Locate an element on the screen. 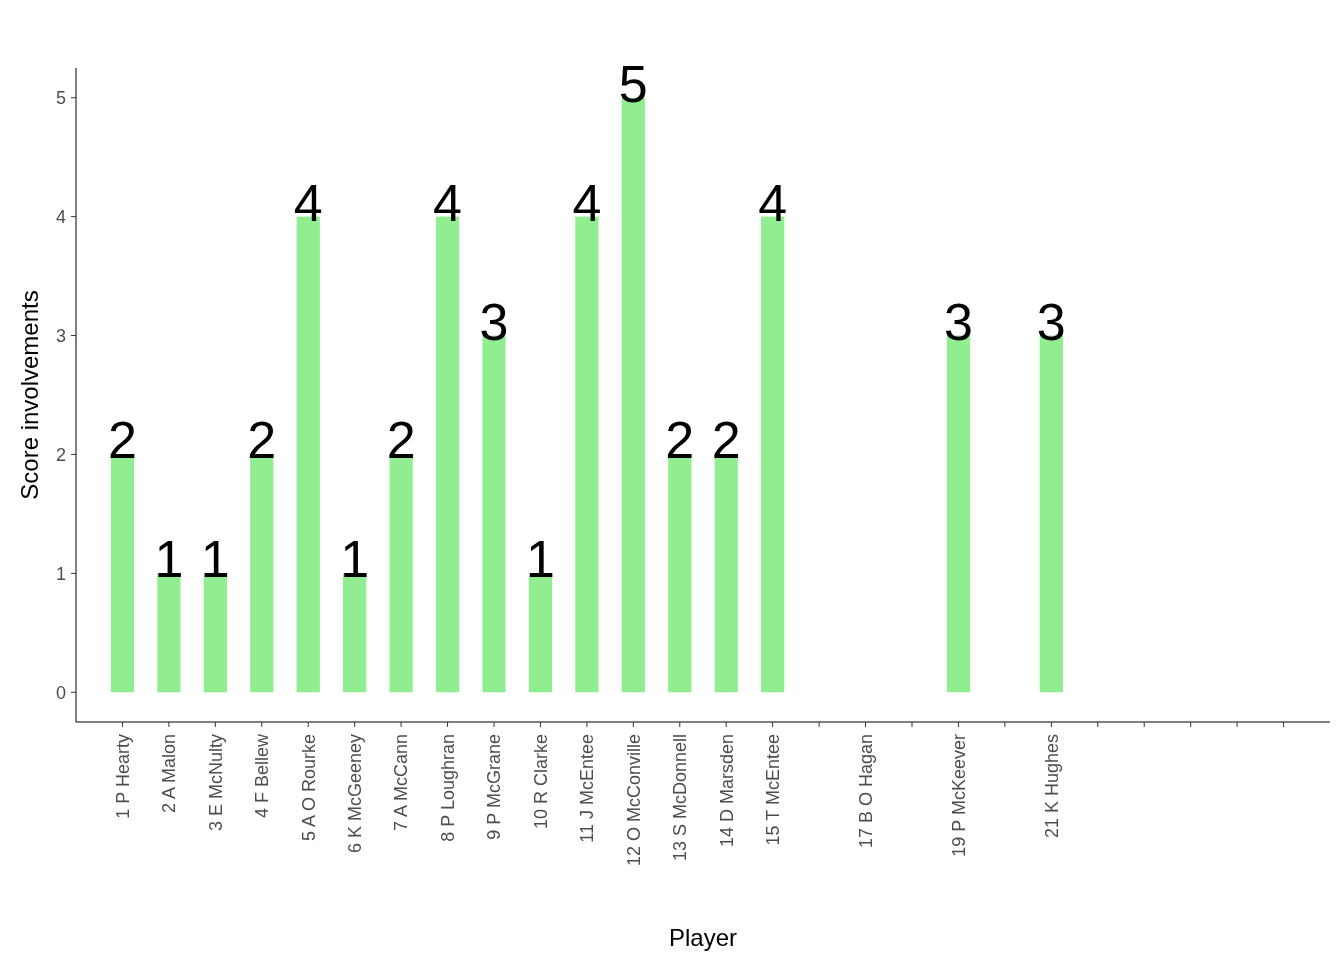  y-tick-label: 0 is located at coordinates (60, 692).